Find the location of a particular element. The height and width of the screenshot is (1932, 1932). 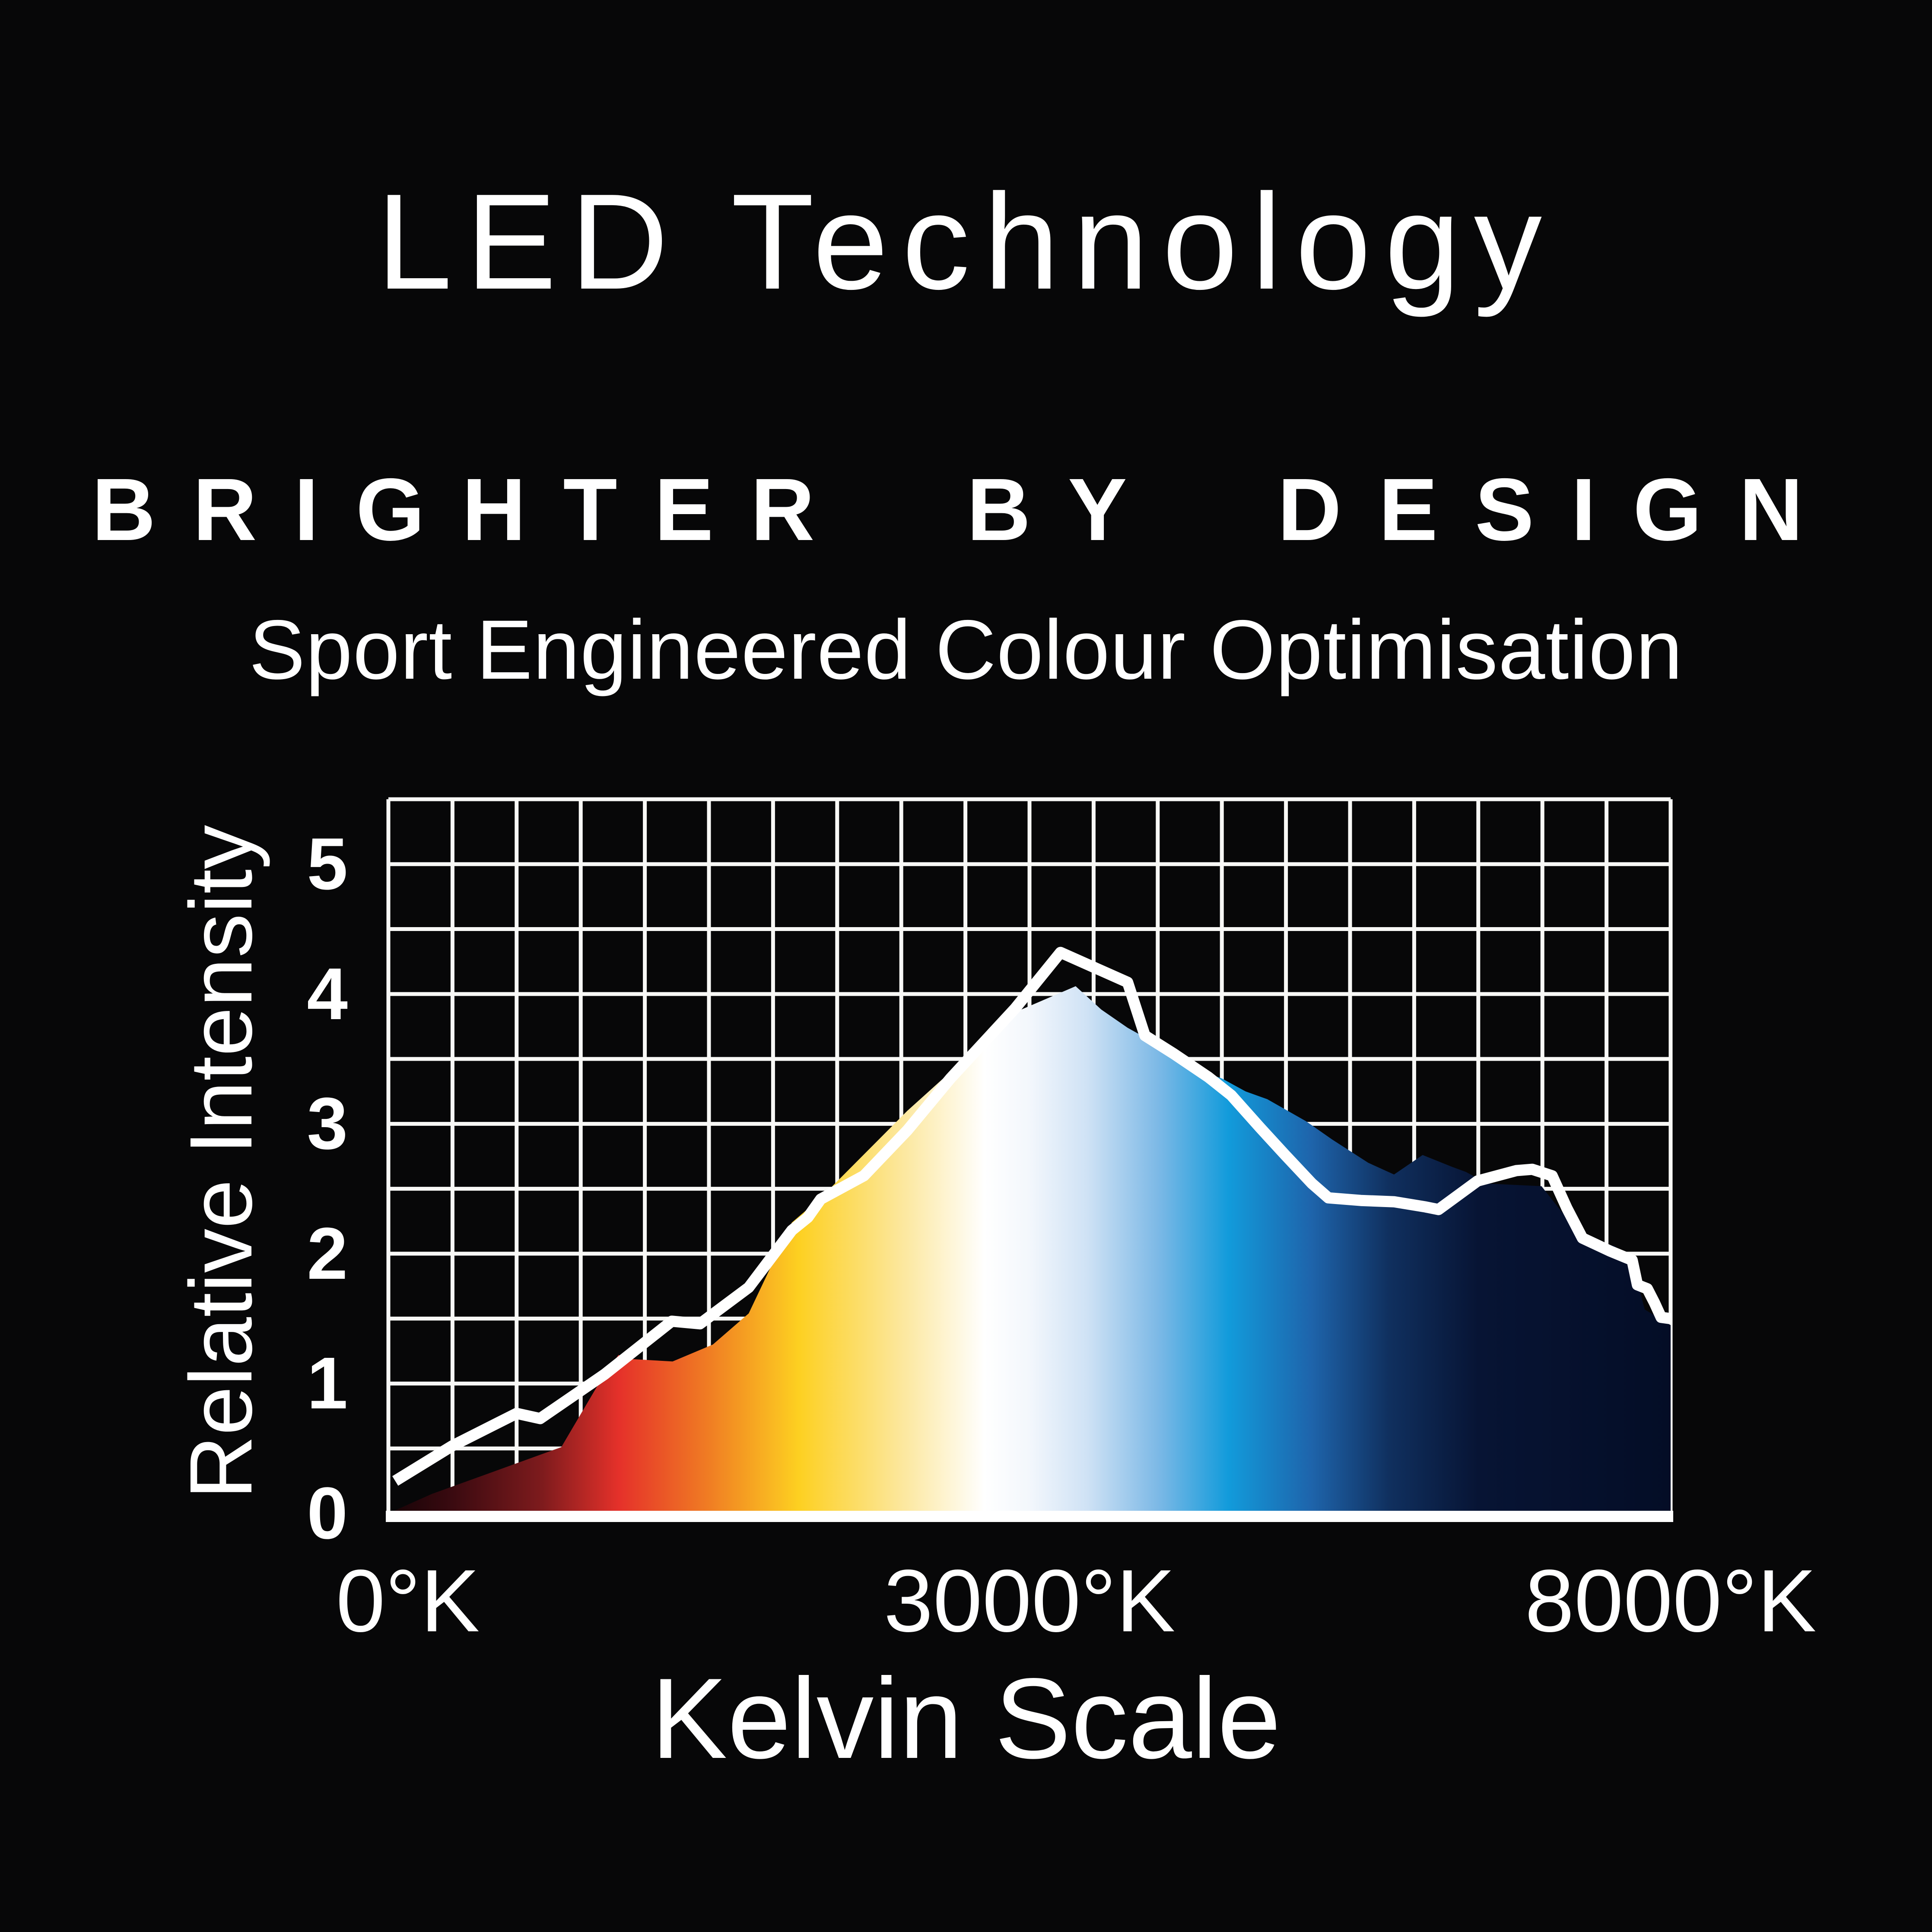

x-tick-label: 8000°K is located at coordinates (1671, 1600).